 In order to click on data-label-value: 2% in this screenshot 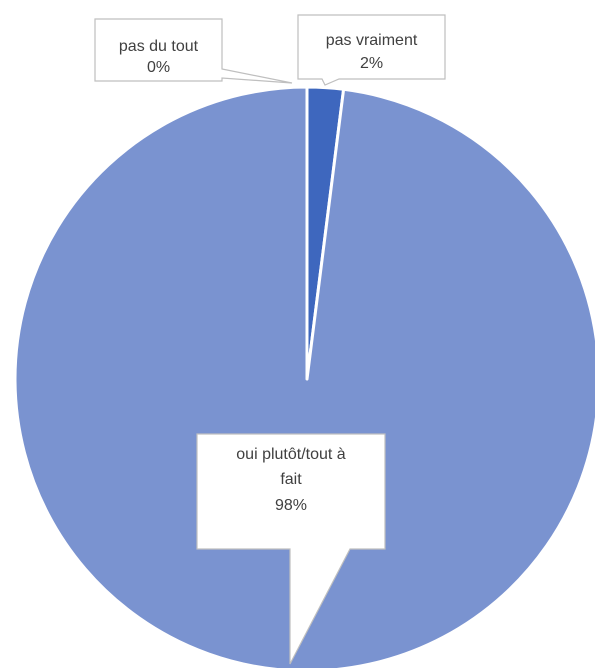, I will do `click(371, 63)`.